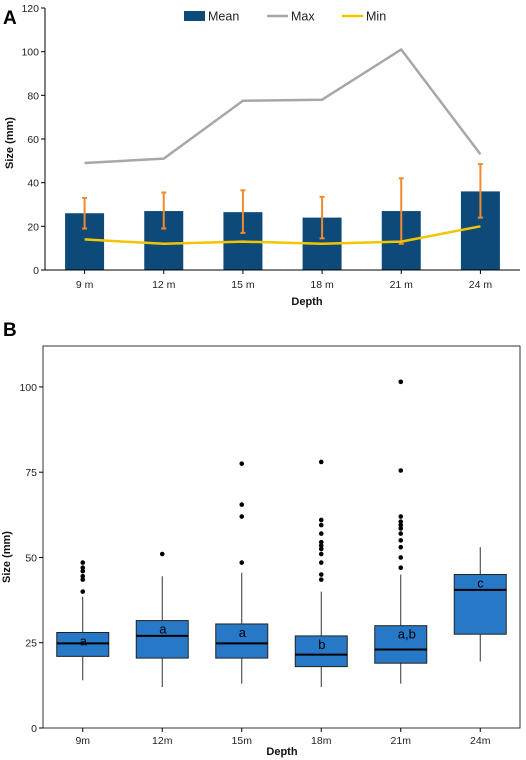  What do you see at coordinates (407, 634) in the screenshot?
I see `significance-letter: a,b` at bounding box center [407, 634].